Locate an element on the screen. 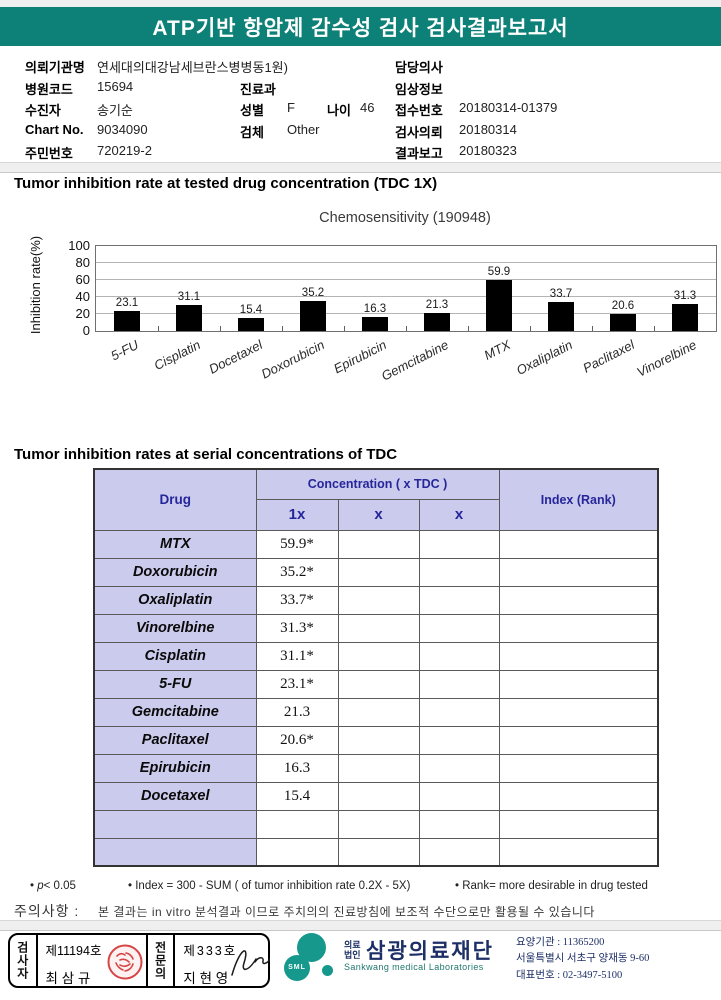 This screenshot has width=721, height=1000. field-label-hospital-code: 병원코드 is located at coordinates (49, 89).